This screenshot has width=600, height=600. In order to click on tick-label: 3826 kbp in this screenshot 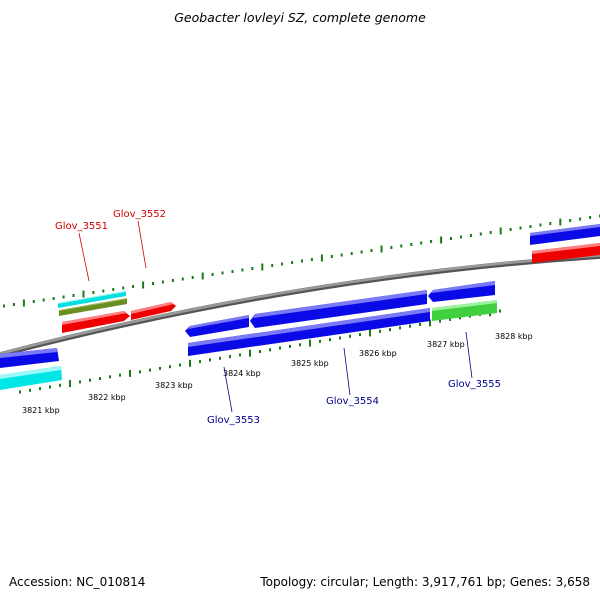, I will do `click(378, 353)`.